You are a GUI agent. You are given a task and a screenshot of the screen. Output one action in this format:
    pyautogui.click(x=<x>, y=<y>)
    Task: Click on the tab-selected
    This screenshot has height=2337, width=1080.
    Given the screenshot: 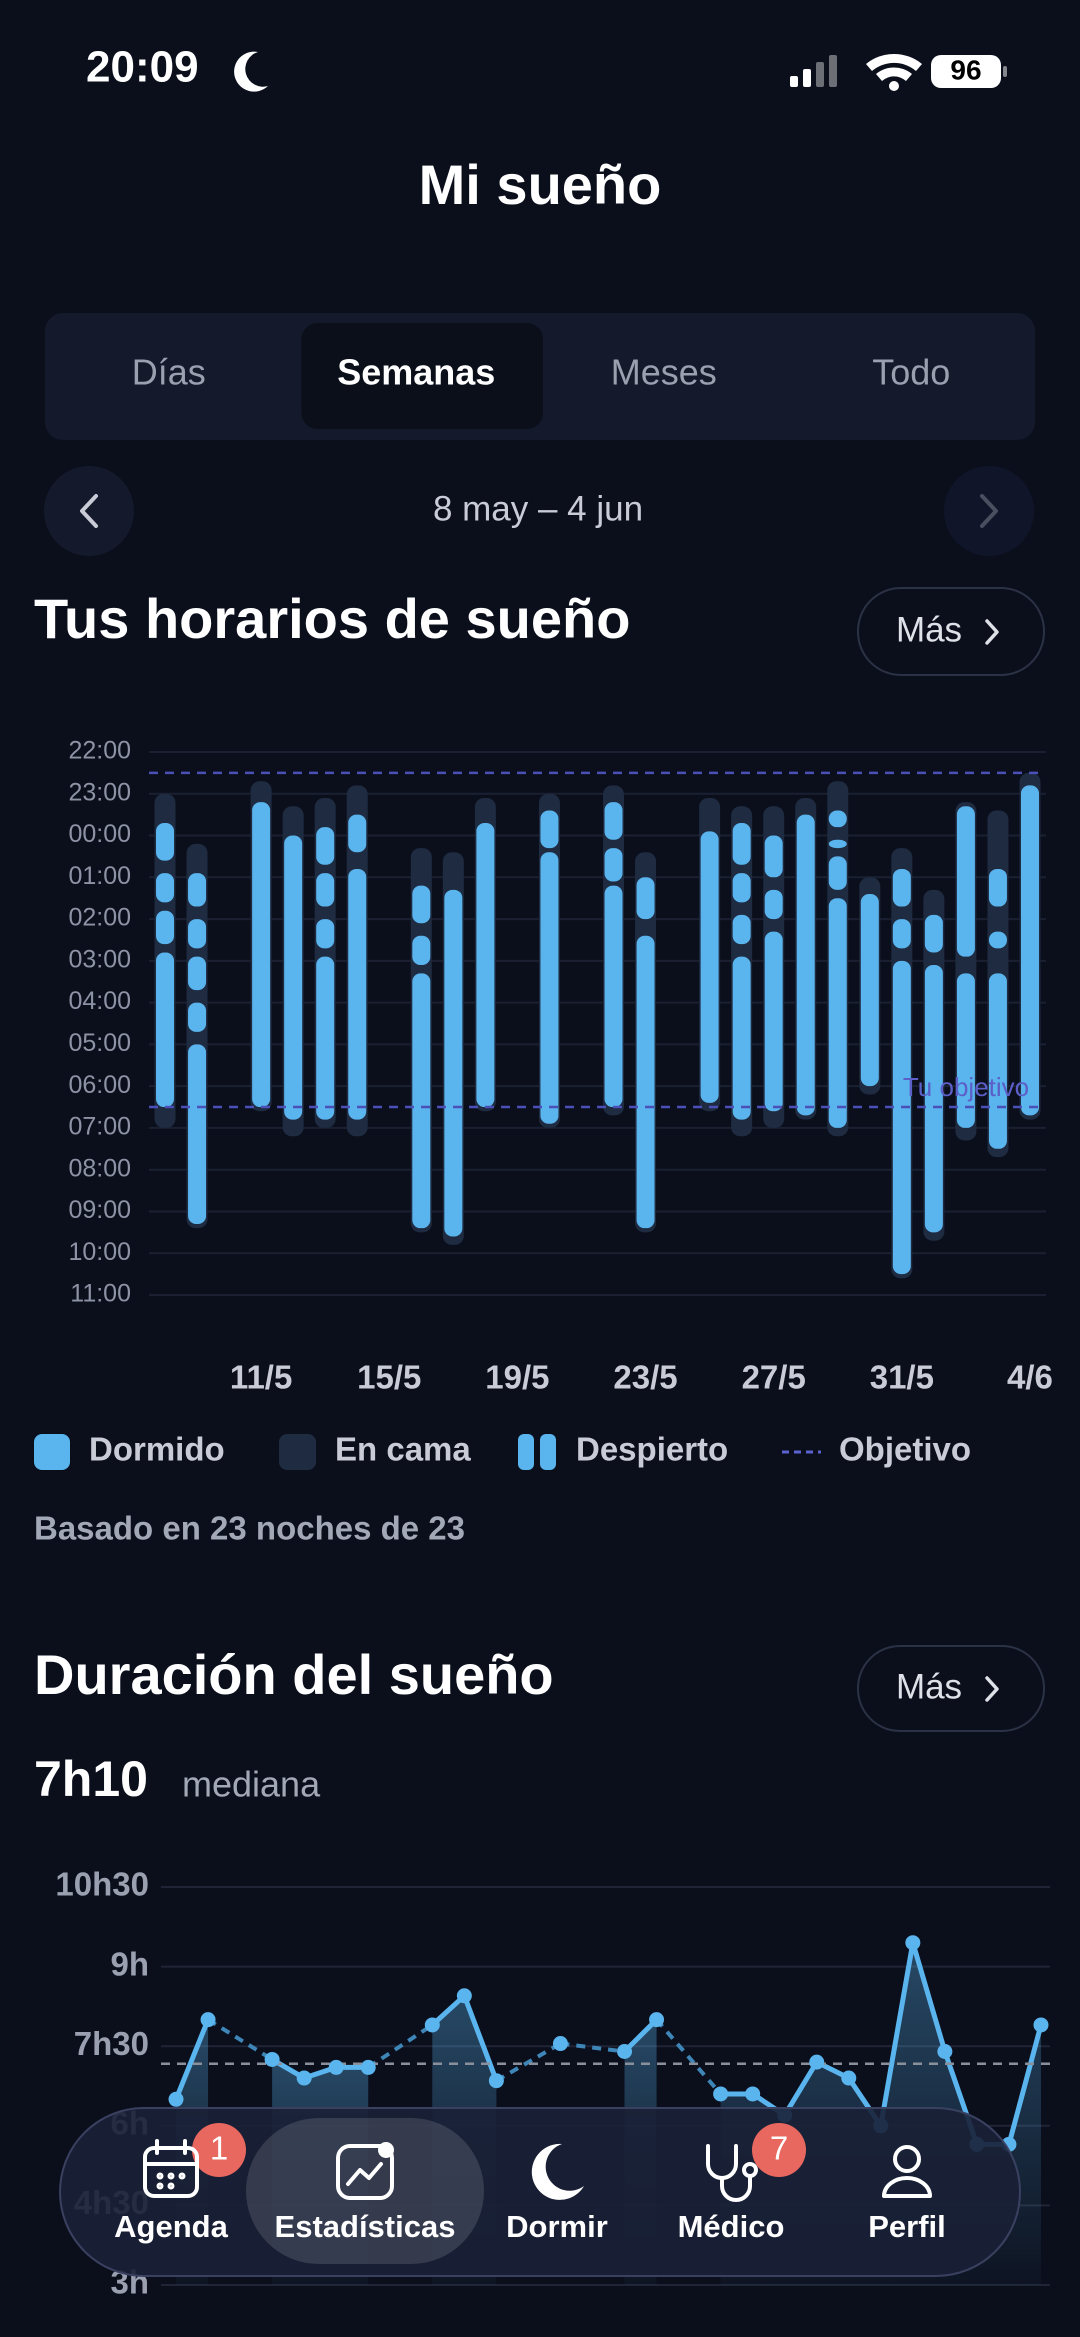 What is the action you would take?
    pyautogui.click(x=422, y=376)
    